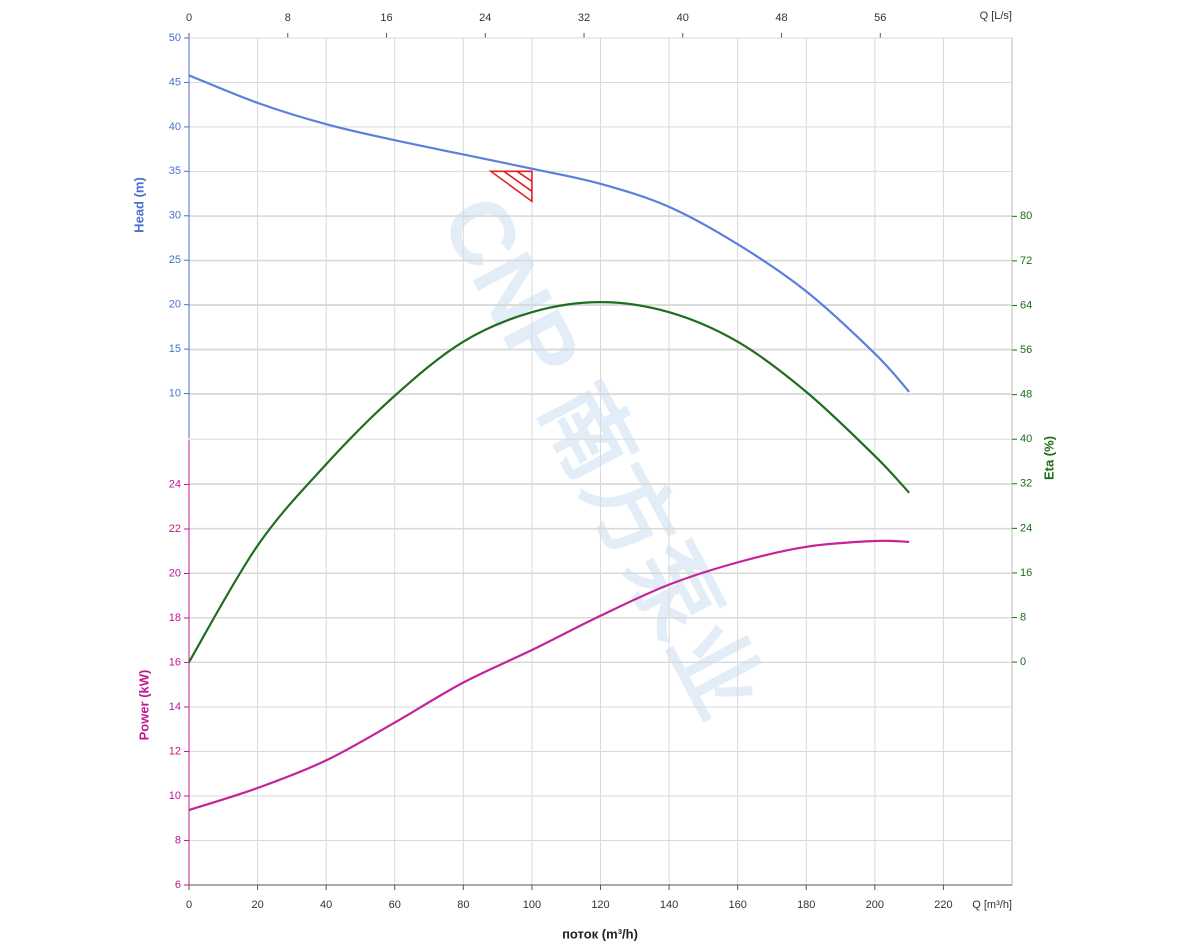  I want to click on y-tick-label: 18, so click(175, 618).